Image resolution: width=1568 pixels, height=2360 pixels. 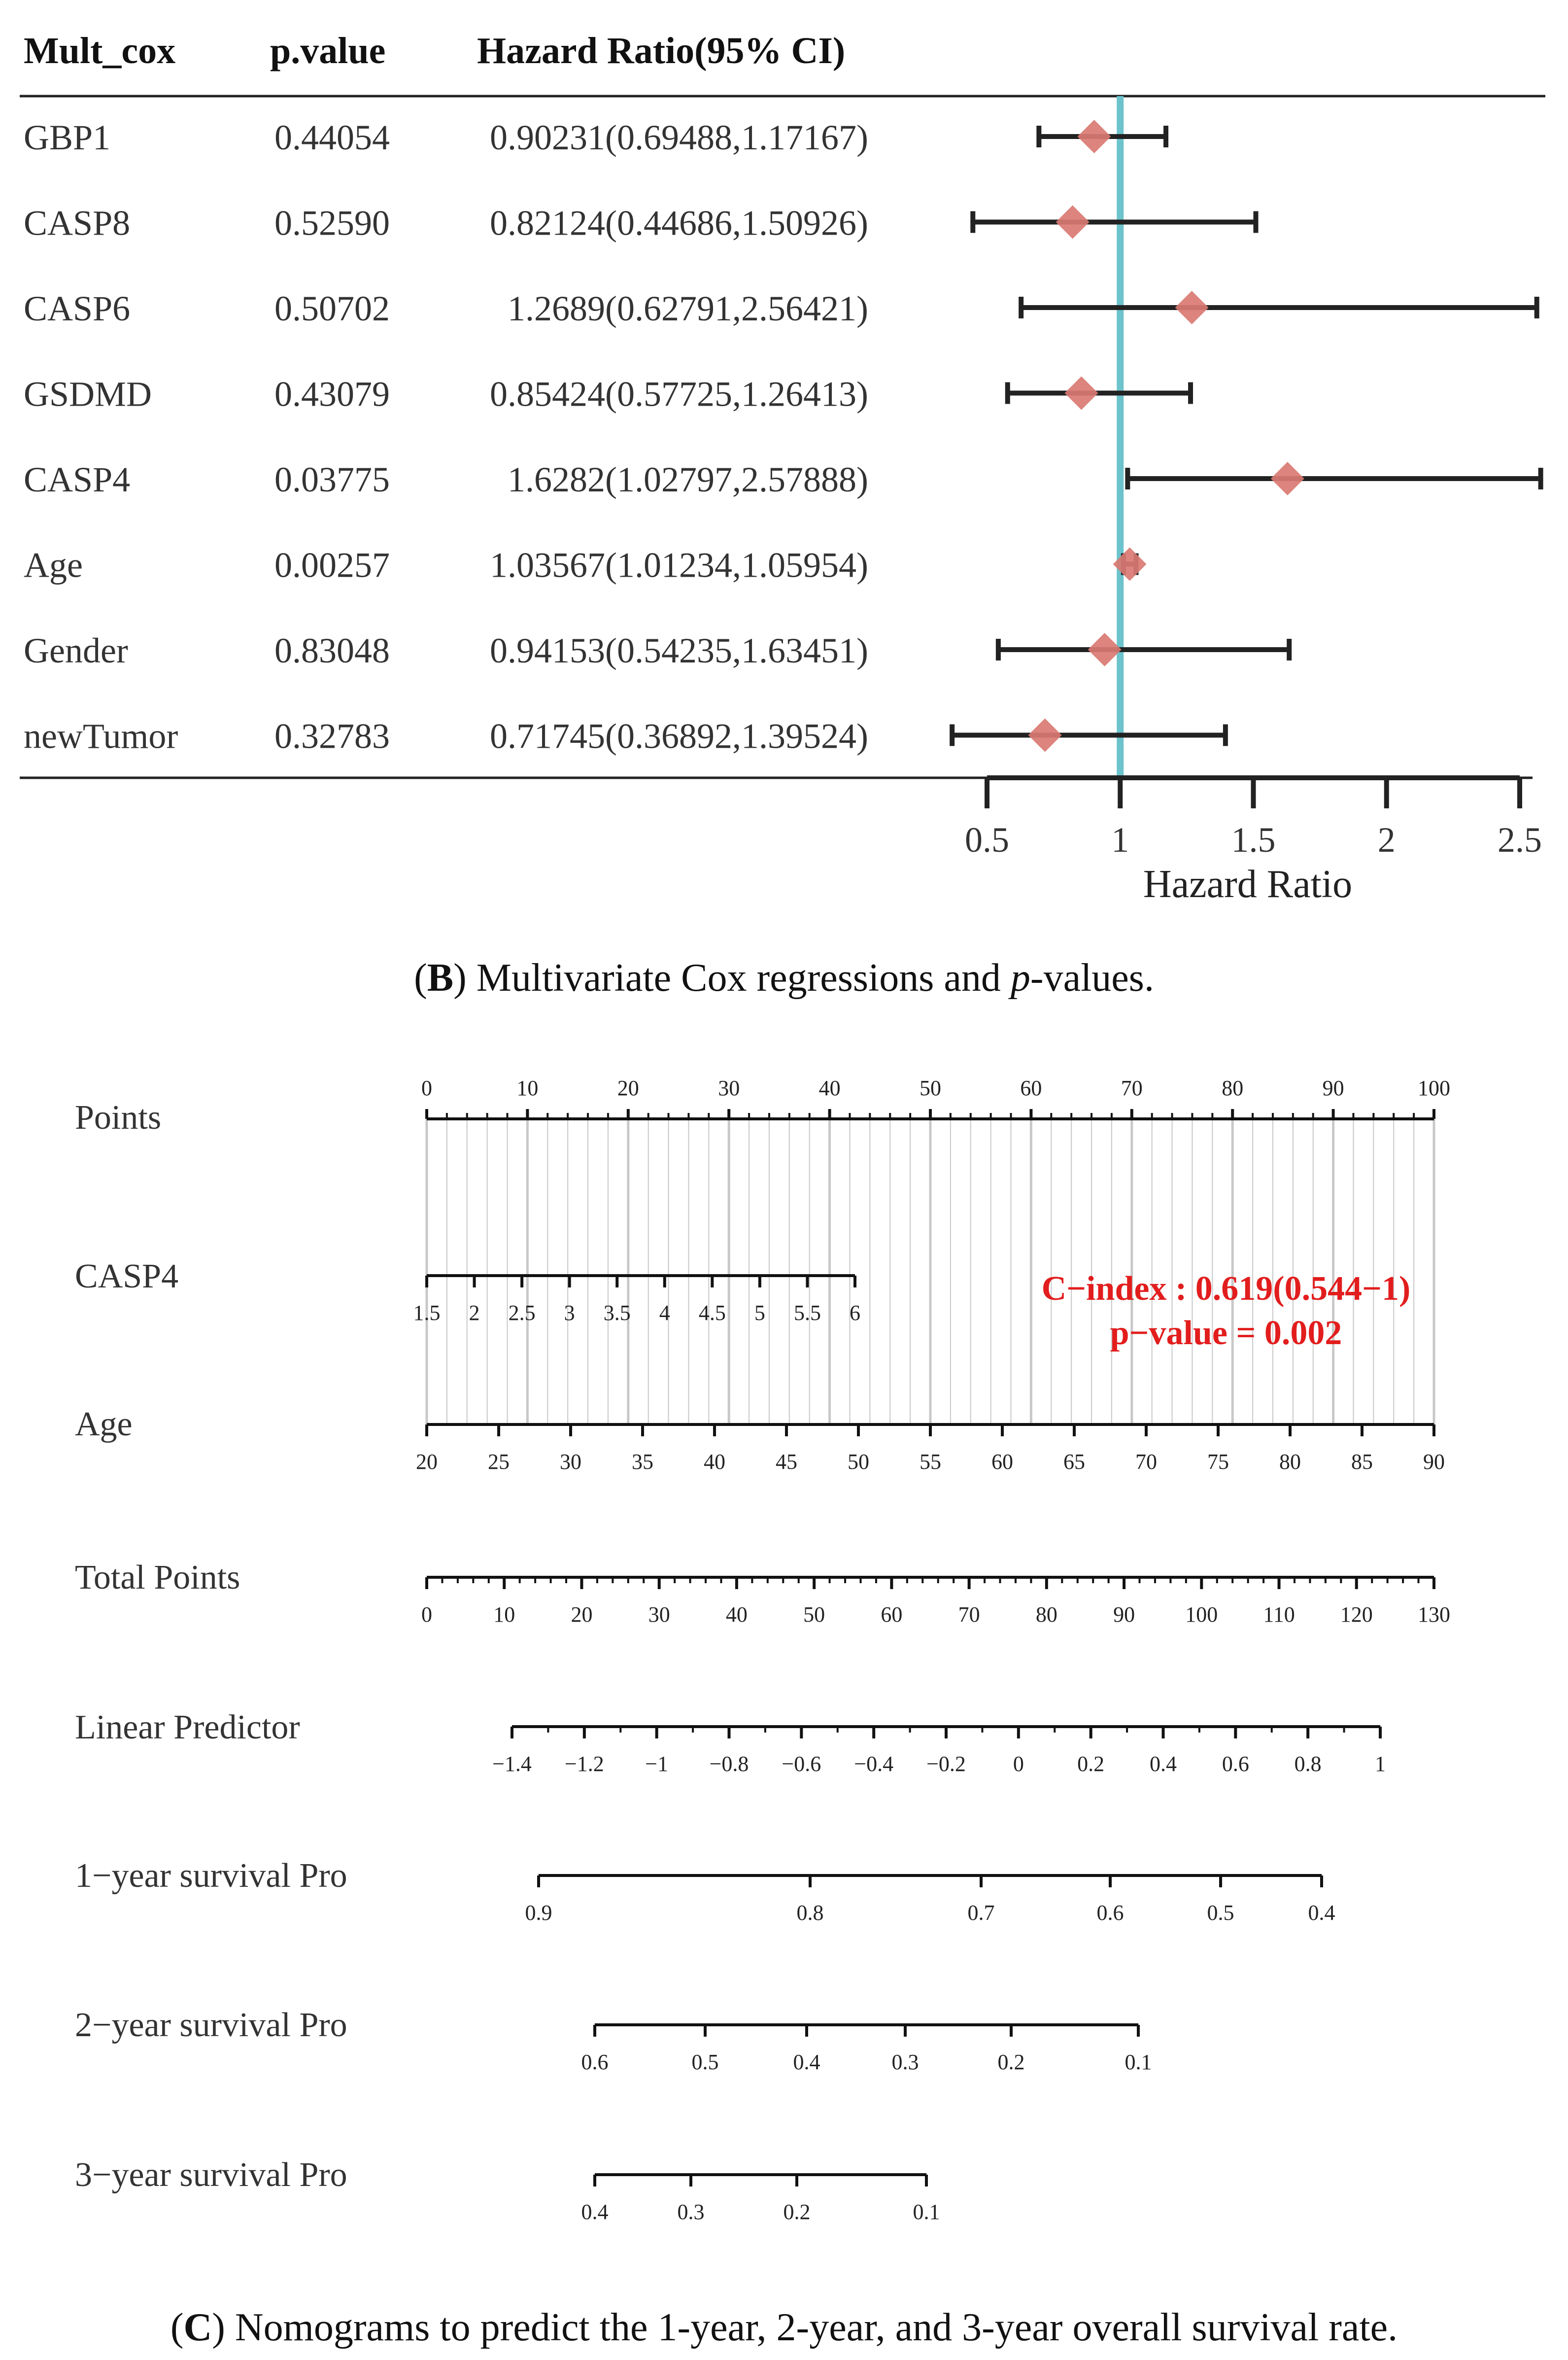 What do you see at coordinates (714, 1462) in the screenshot?
I see `nomogram-tick-label: 40` at bounding box center [714, 1462].